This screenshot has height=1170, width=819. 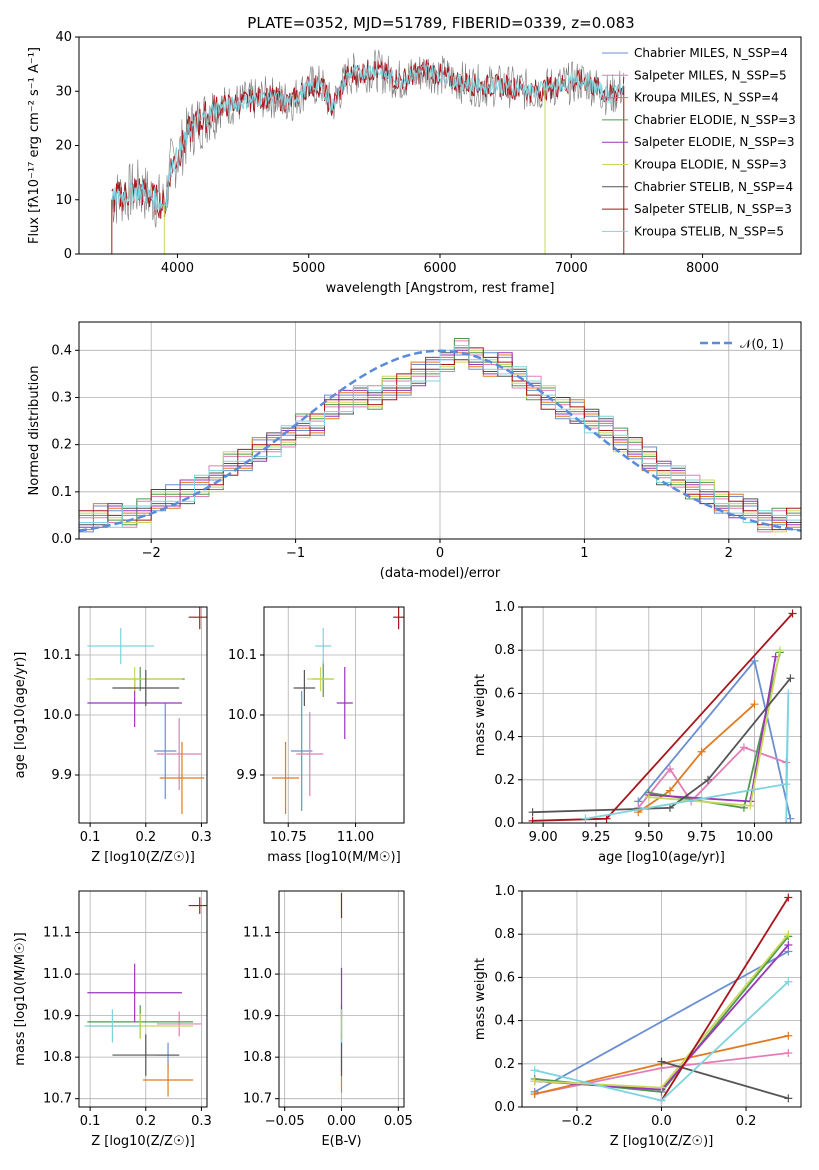 I want to click on errorbar-salpeter-elodie, so click(x=344, y=703).